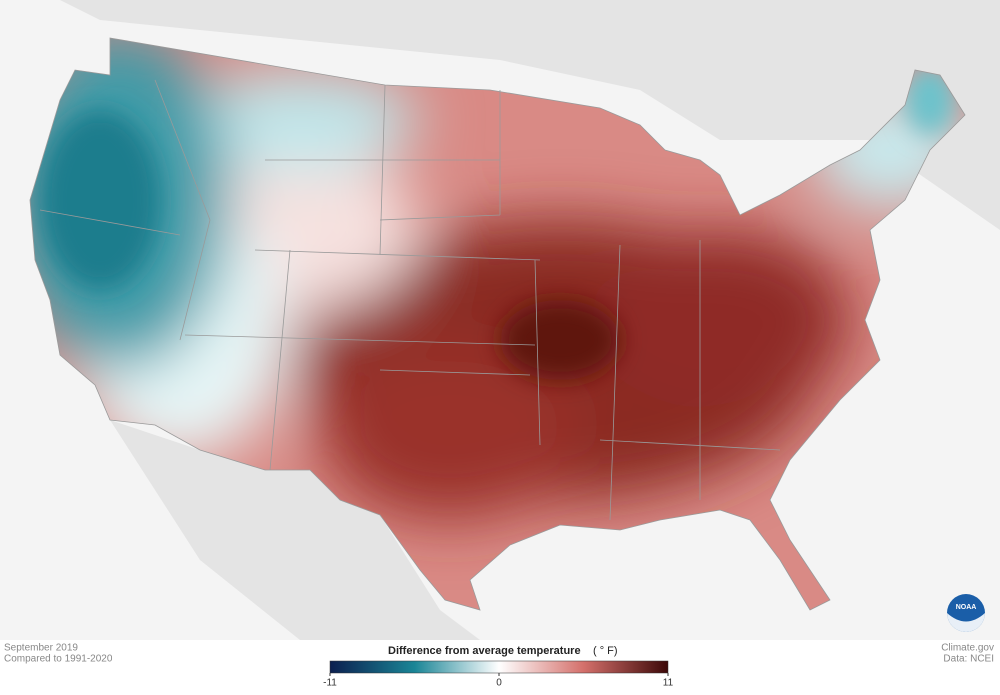 The height and width of the screenshot is (695, 1000). What do you see at coordinates (41, 648) in the screenshot?
I see `period: September 2019` at bounding box center [41, 648].